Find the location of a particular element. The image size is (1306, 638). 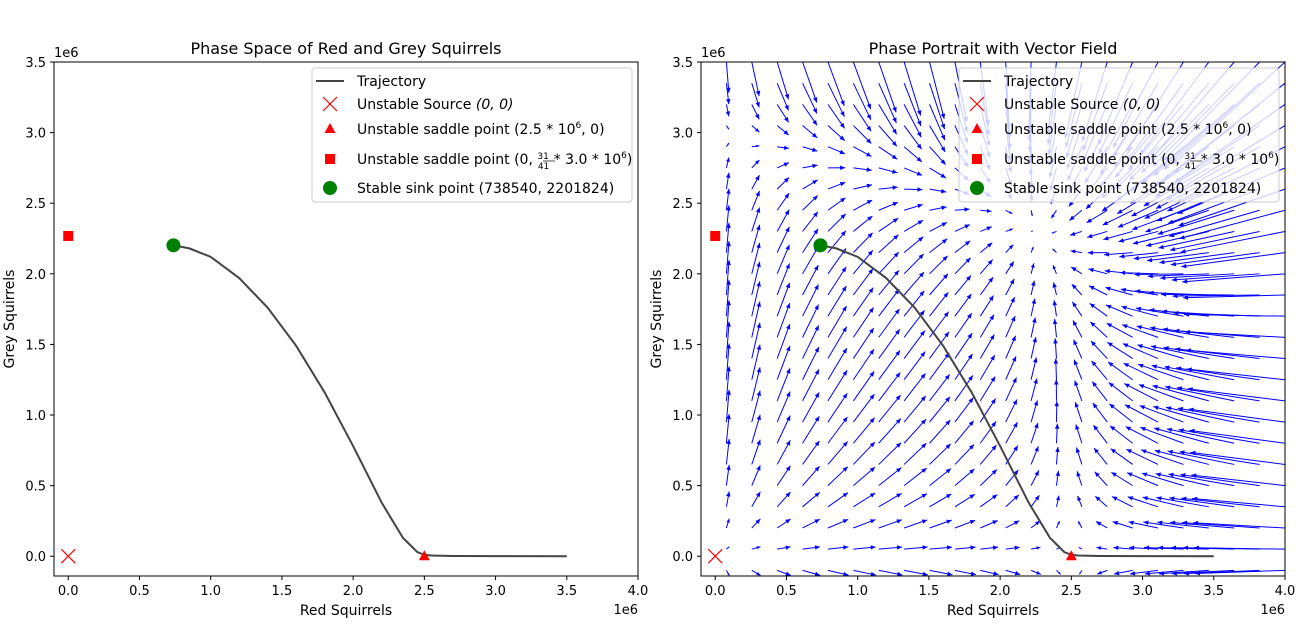

x-tick-label: 1.0 is located at coordinates (210, 591).